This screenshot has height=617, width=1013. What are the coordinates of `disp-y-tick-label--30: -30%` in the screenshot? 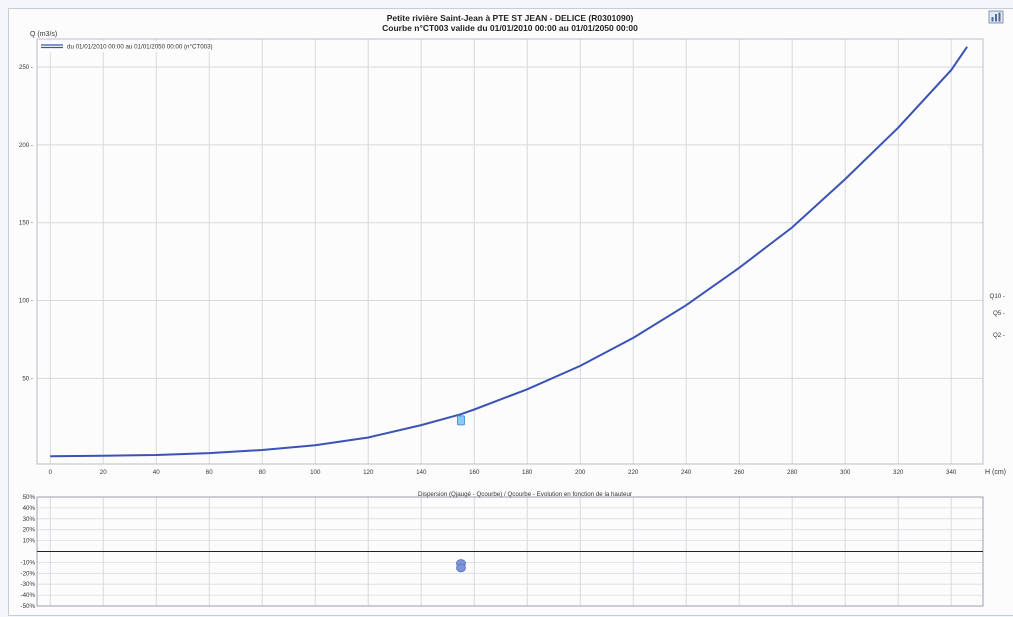 It's located at (28, 584).